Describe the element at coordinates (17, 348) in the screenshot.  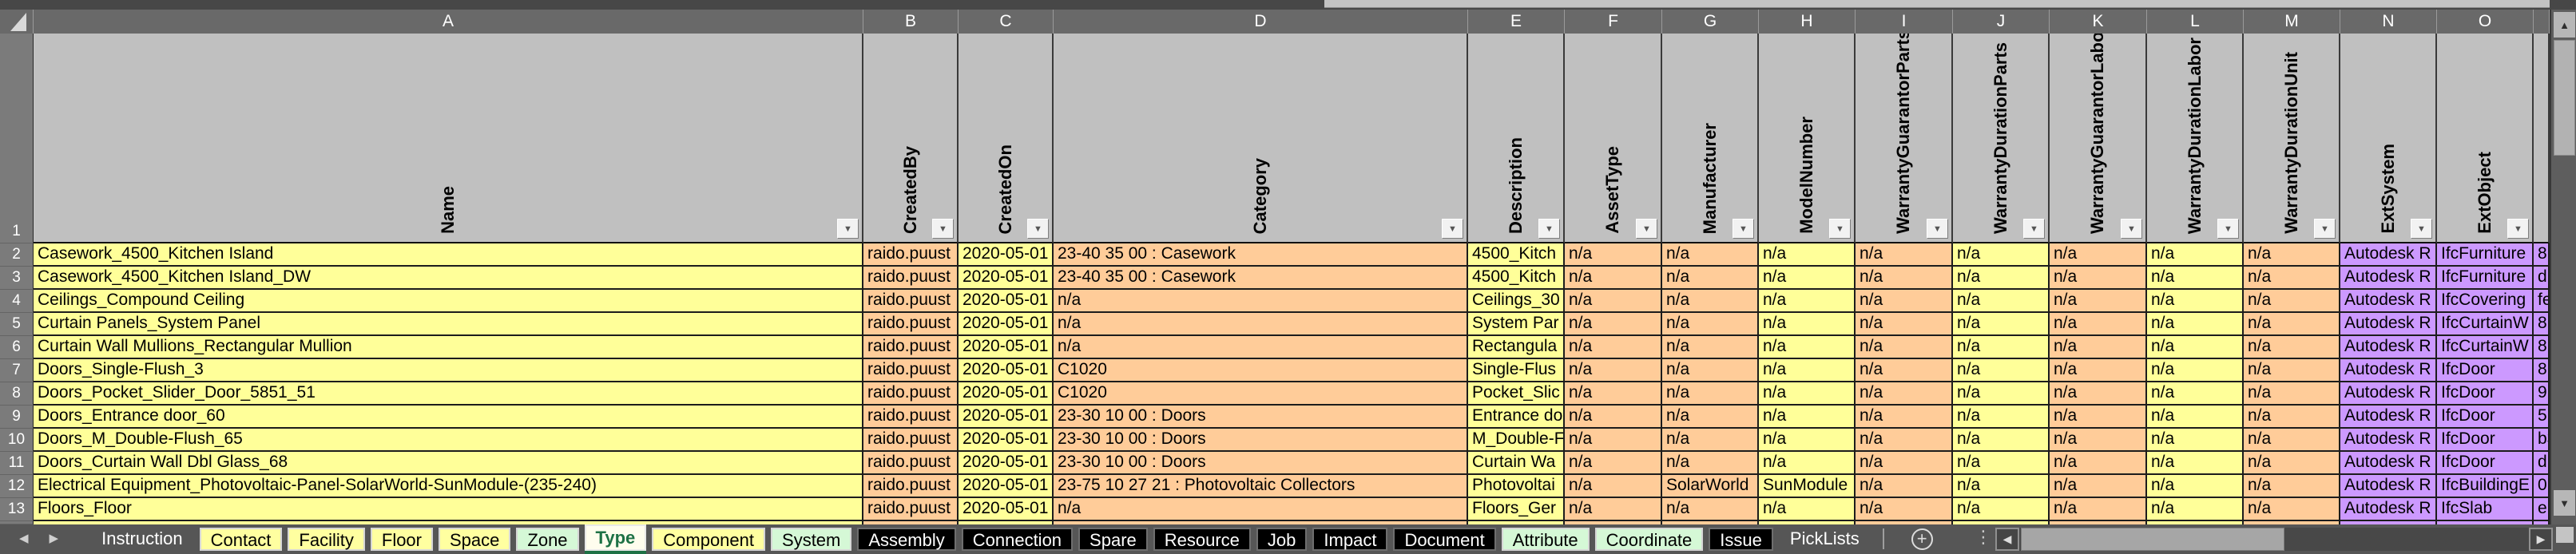
I see `row-header-6: 6` at that location.